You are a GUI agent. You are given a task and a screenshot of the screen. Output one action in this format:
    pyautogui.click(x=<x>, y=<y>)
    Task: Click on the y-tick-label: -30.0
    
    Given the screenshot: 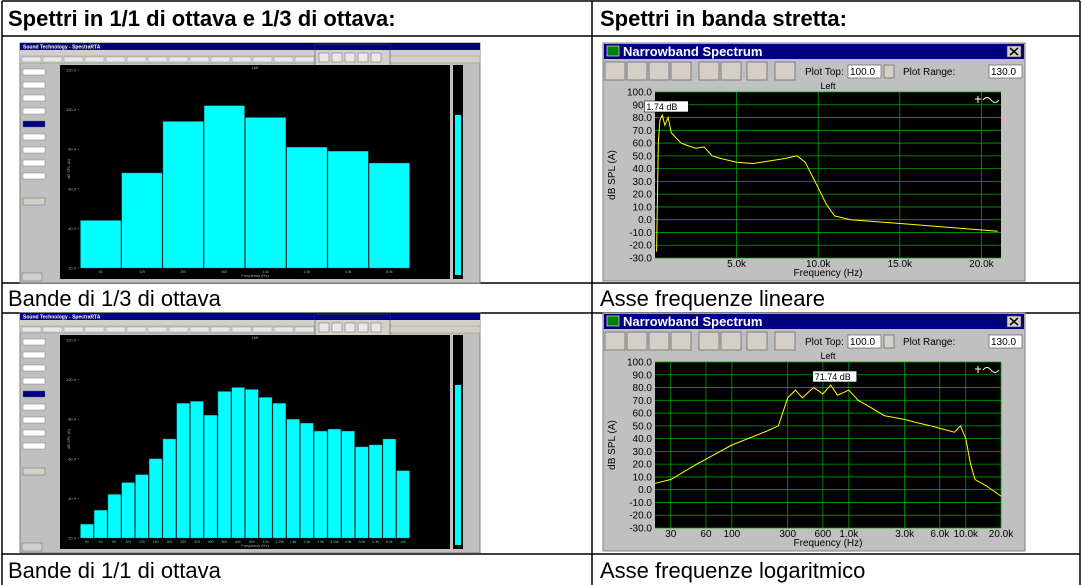 What is the action you would take?
    pyautogui.click(x=640, y=529)
    